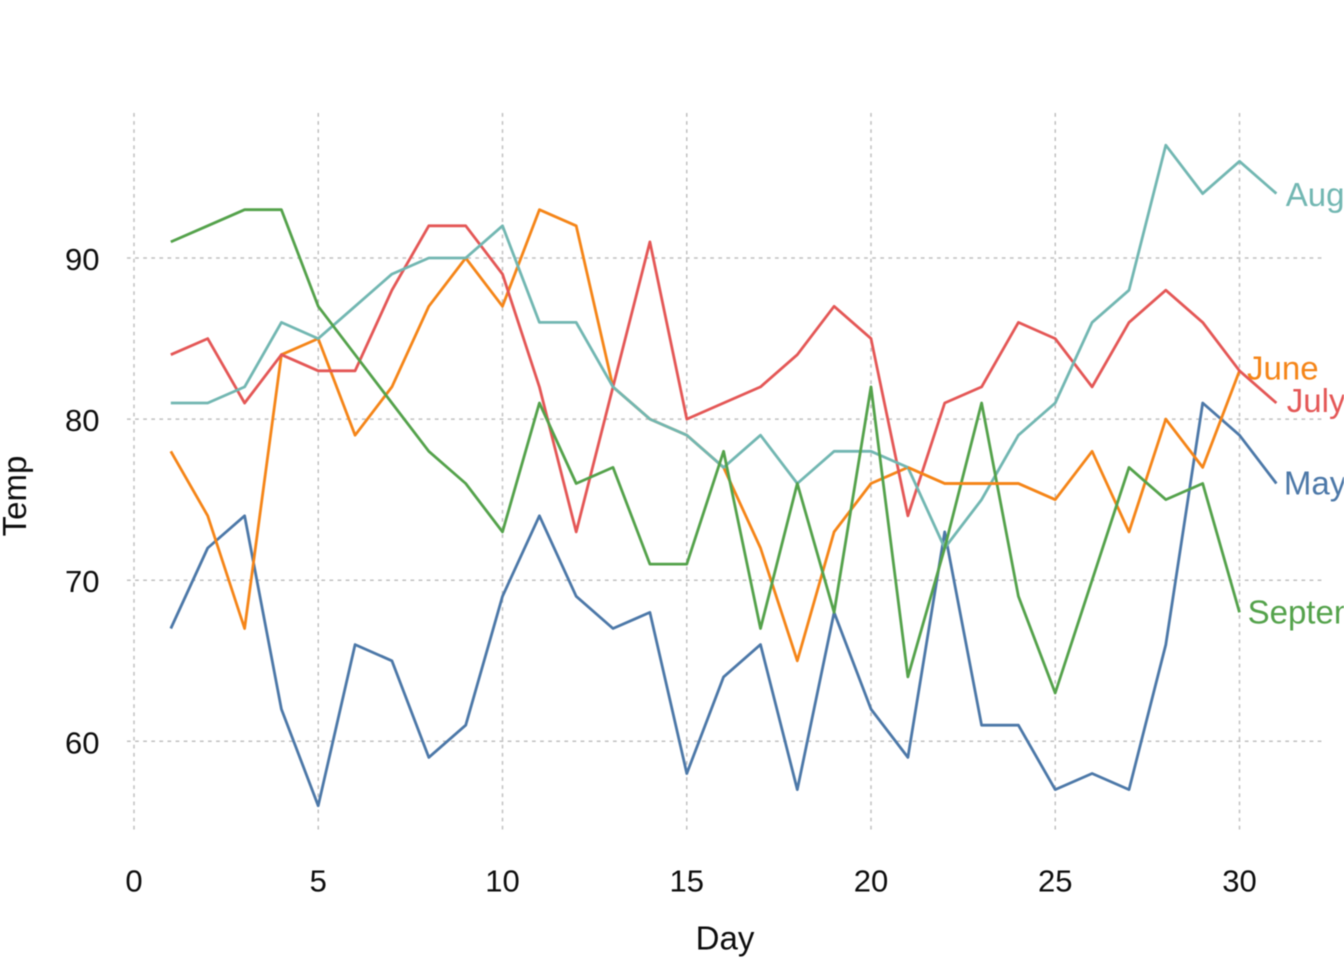 Image resolution: width=1344 pixels, height=960 pixels. I want to click on svg-text: June, so click(1283, 368).